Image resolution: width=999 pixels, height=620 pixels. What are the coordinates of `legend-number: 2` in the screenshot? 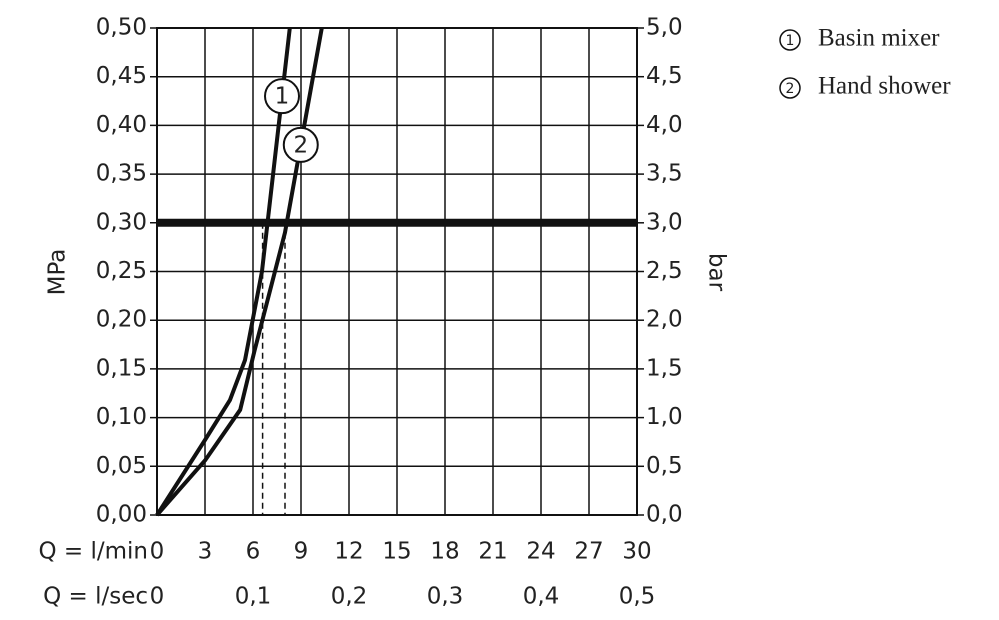 It's located at (790, 89).